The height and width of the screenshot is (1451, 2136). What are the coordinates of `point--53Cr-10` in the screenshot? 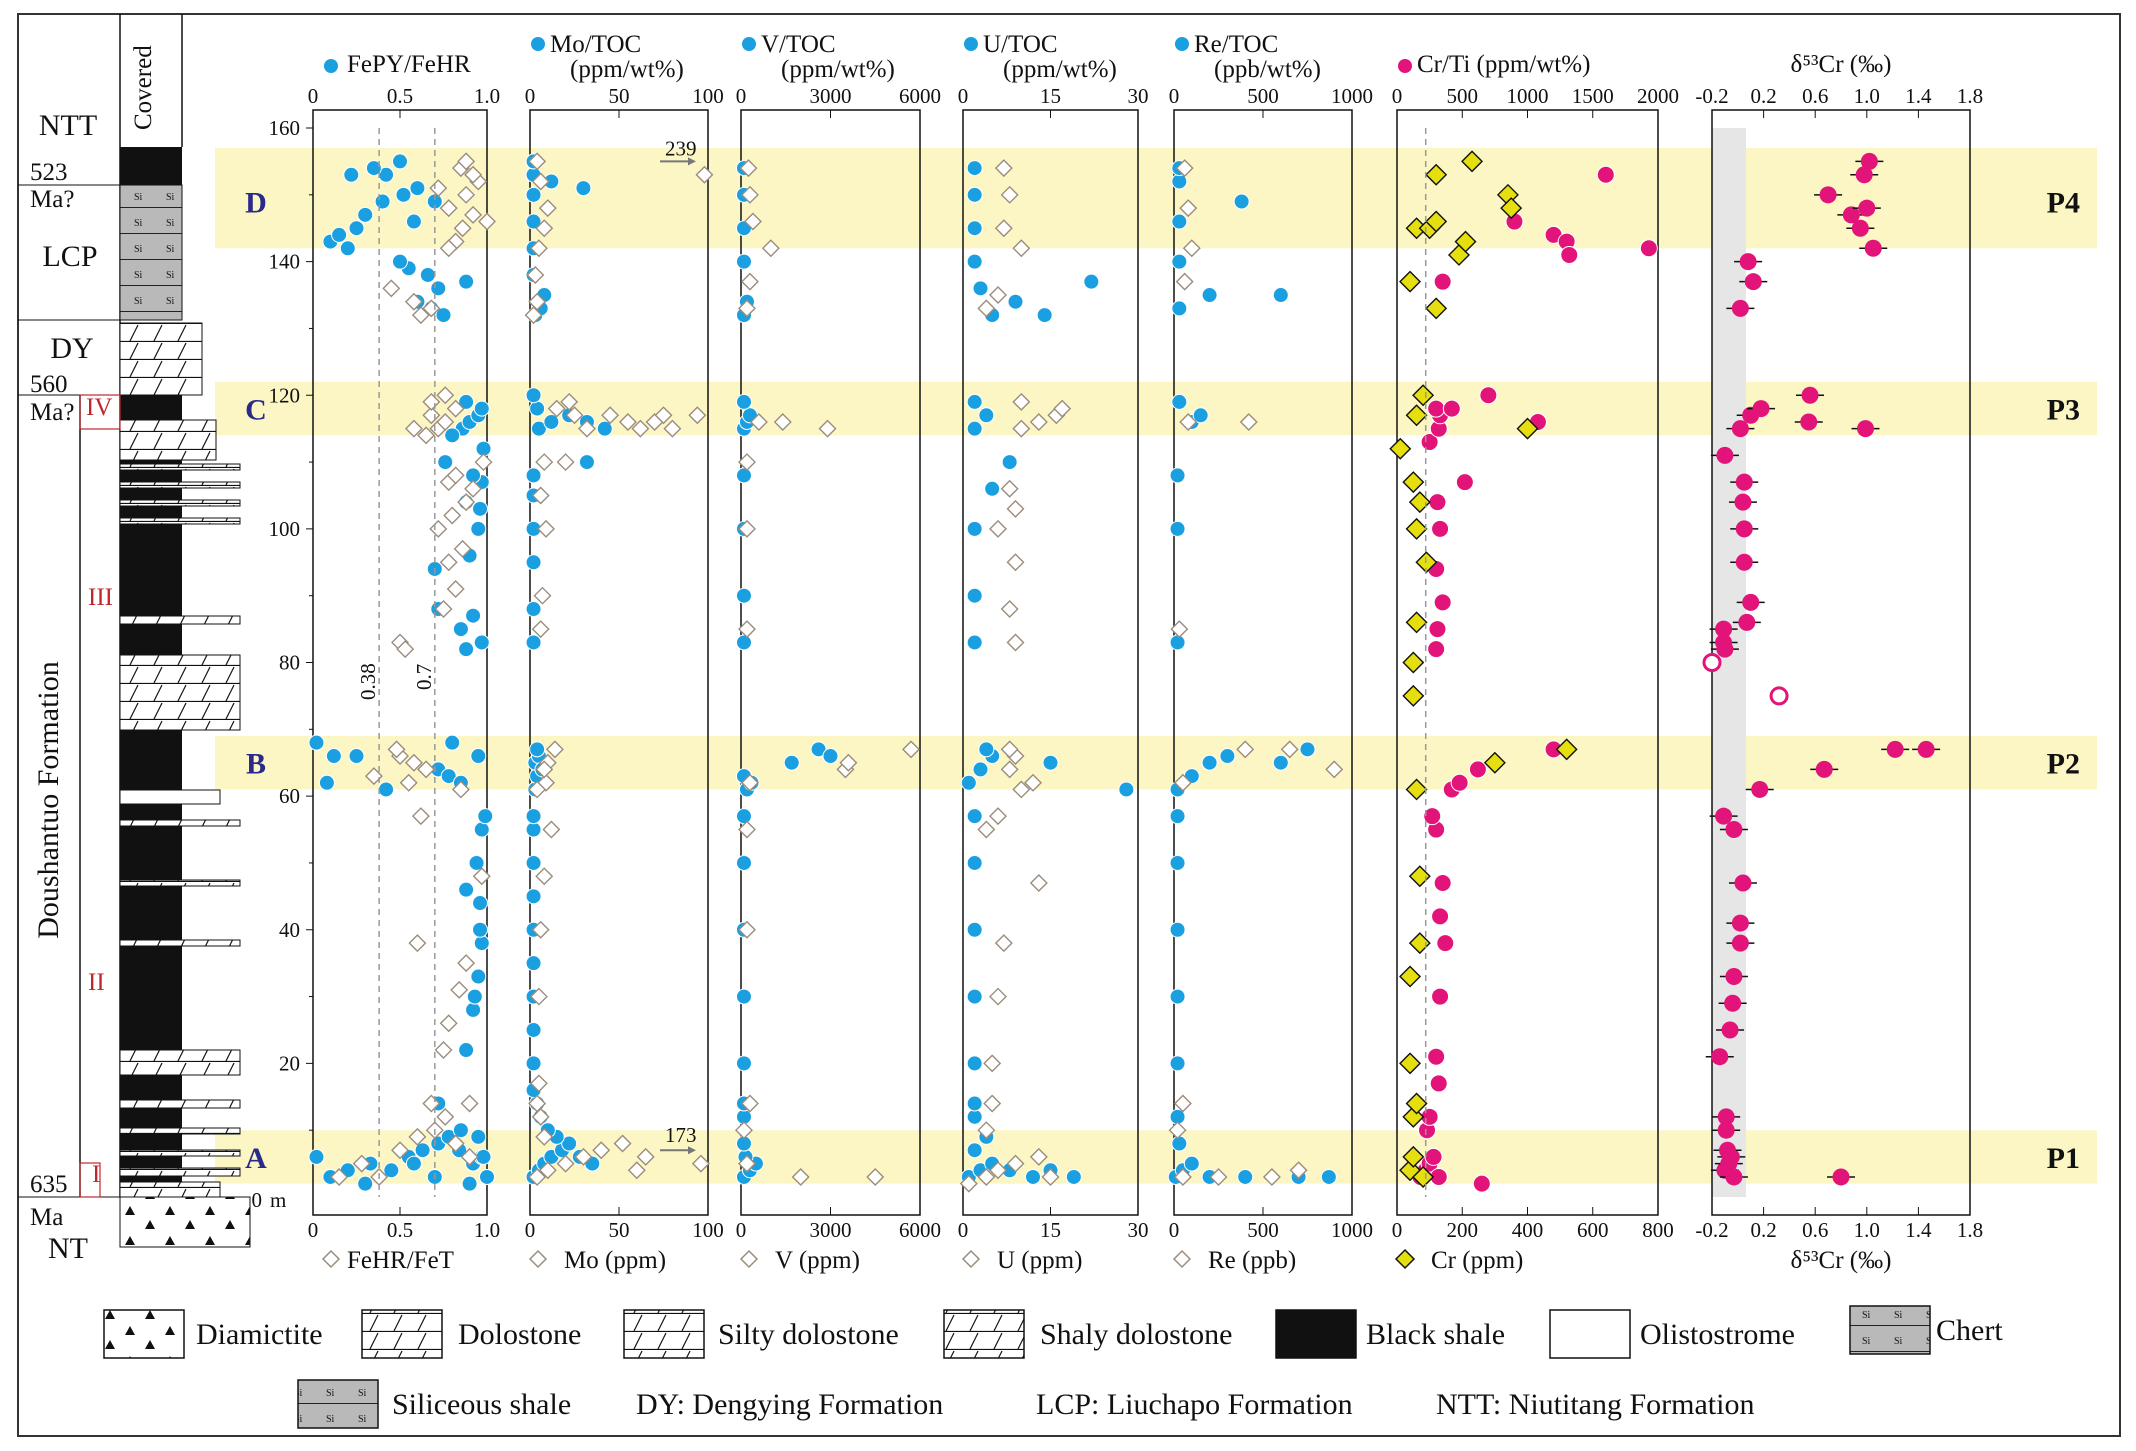 It's located at (1734, 977).